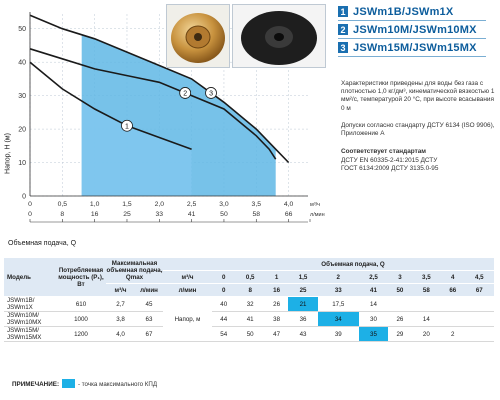 The width and height of the screenshot is (500, 400). Describe the element at coordinates (338, 334) in the screenshot. I see `head-value-cell: 39` at that location.